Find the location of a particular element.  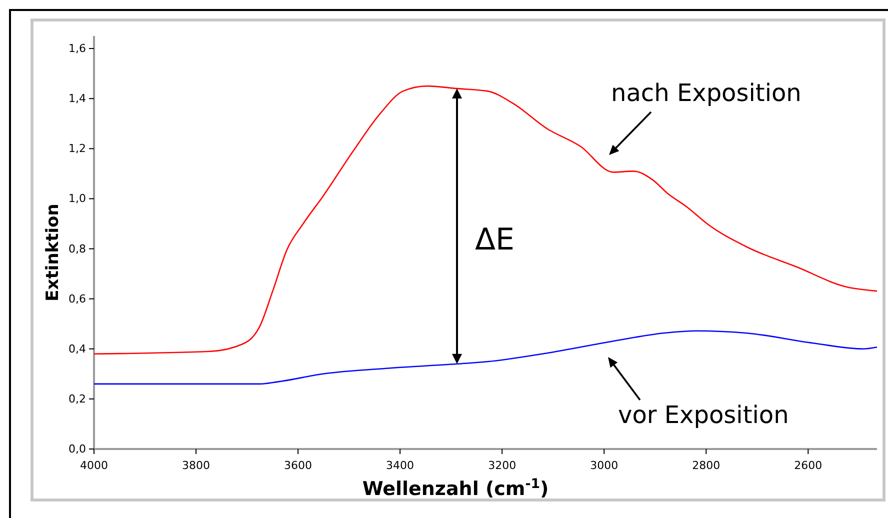

y-axis-title: Extinktion is located at coordinates (53, 253).